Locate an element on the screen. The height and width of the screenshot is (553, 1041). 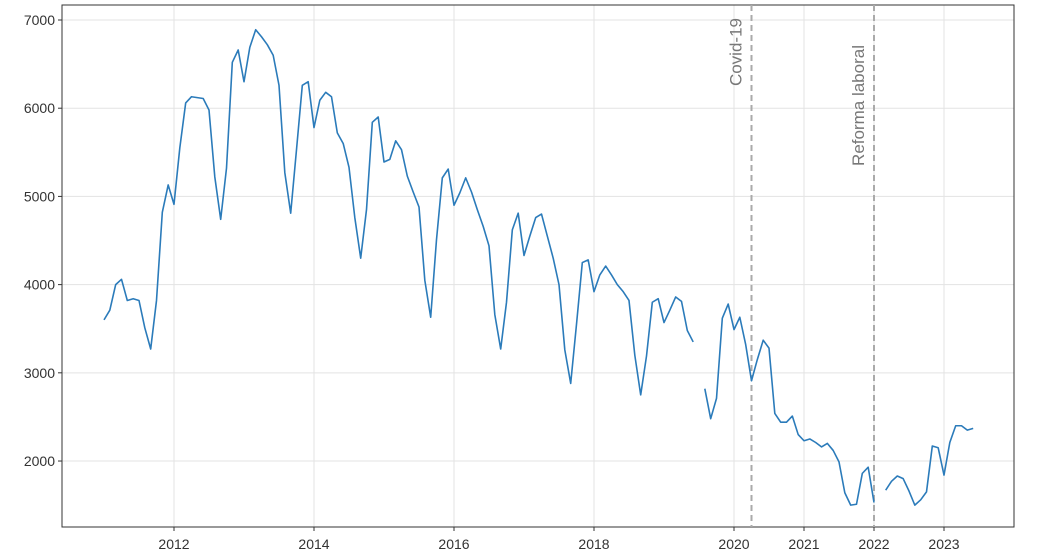
x-tick-label: 2022 is located at coordinates (873, 544).